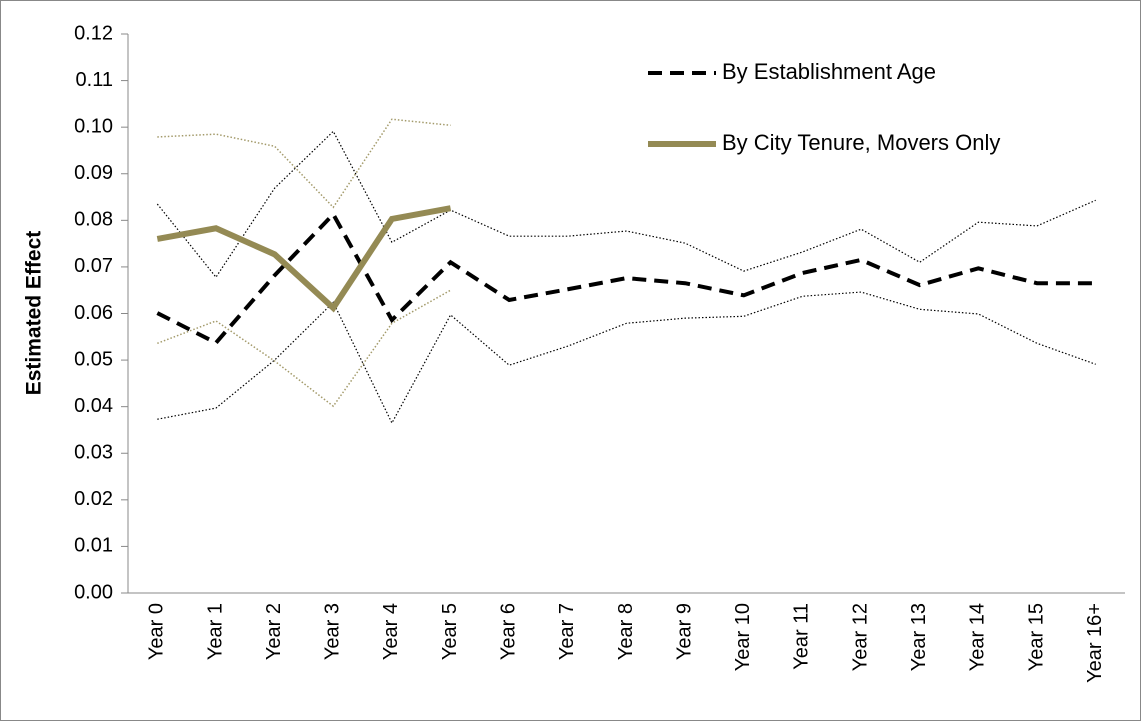  What do you see at coordinates (93, 592) in the screenshot?
I see `y-tick-label: 0.00` at bounding box center [93, 592].